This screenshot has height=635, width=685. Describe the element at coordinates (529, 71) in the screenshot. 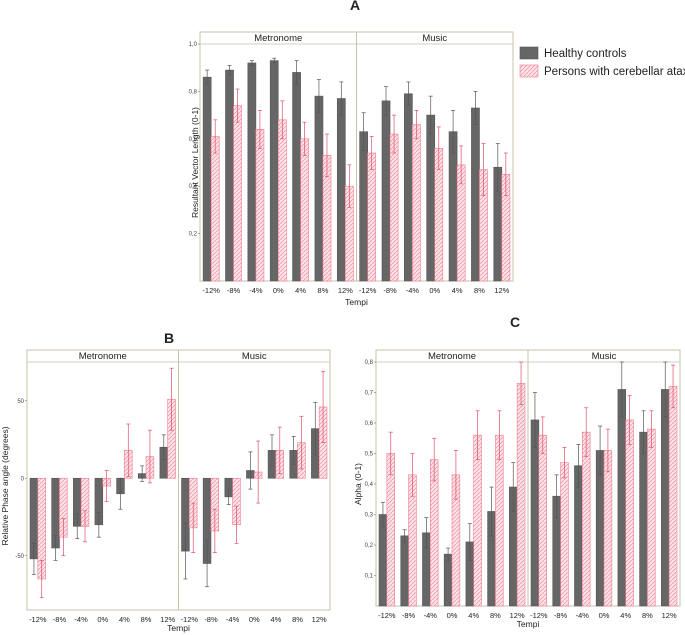

I see `legend-swatch-ataxia` at that location.